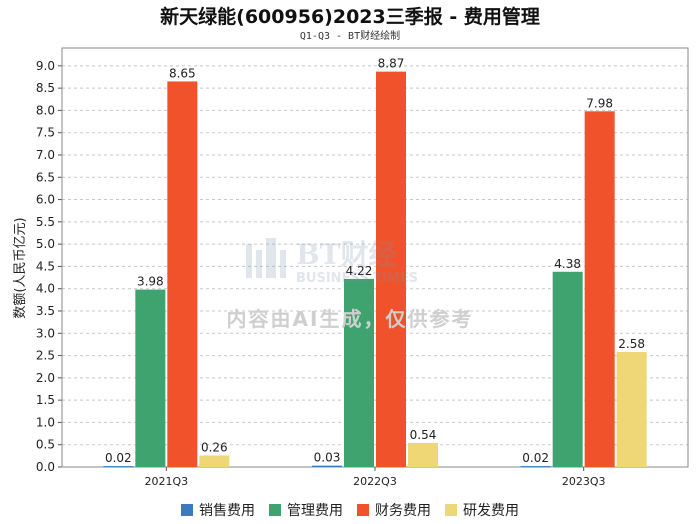 This screenshot has height=524, width=700. I want to click on y-tick-label: 0.0, so click(45, 467).